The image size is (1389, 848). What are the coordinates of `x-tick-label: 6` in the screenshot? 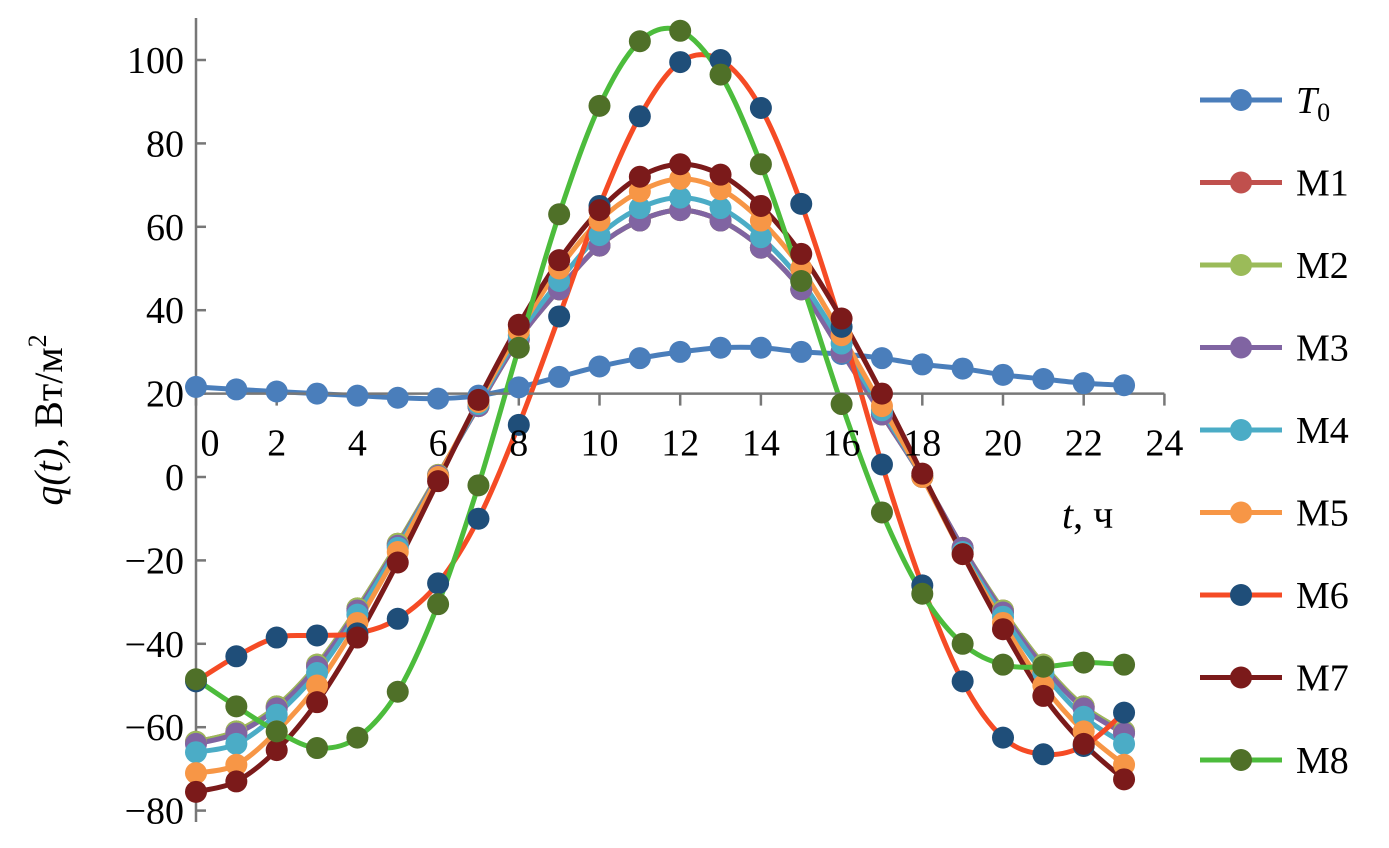 It's located at (438, 444).